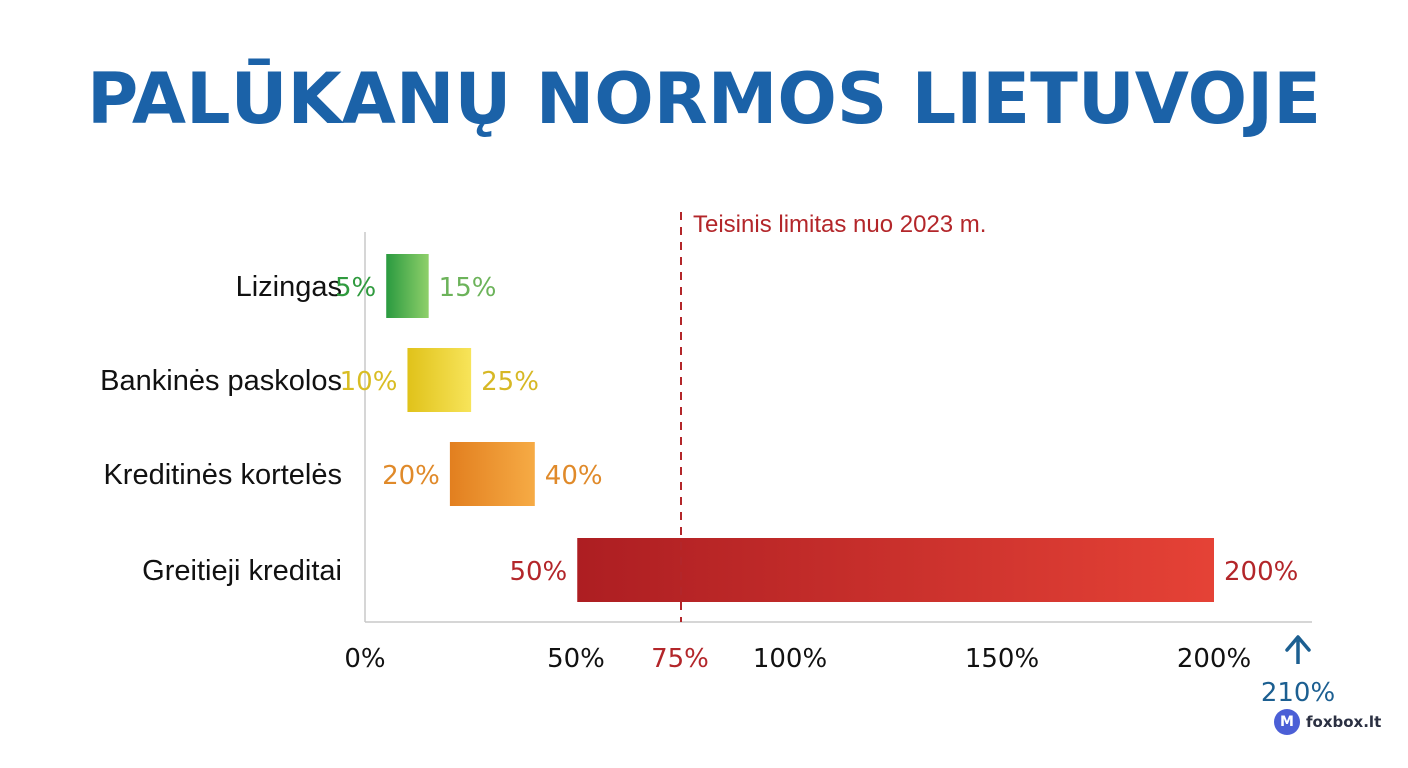 The width and height of the screenshot is (1408, 768). Describe the element at coordinates (468, 288) in the screenshot. I see `high-value-label: 15%` at that location.